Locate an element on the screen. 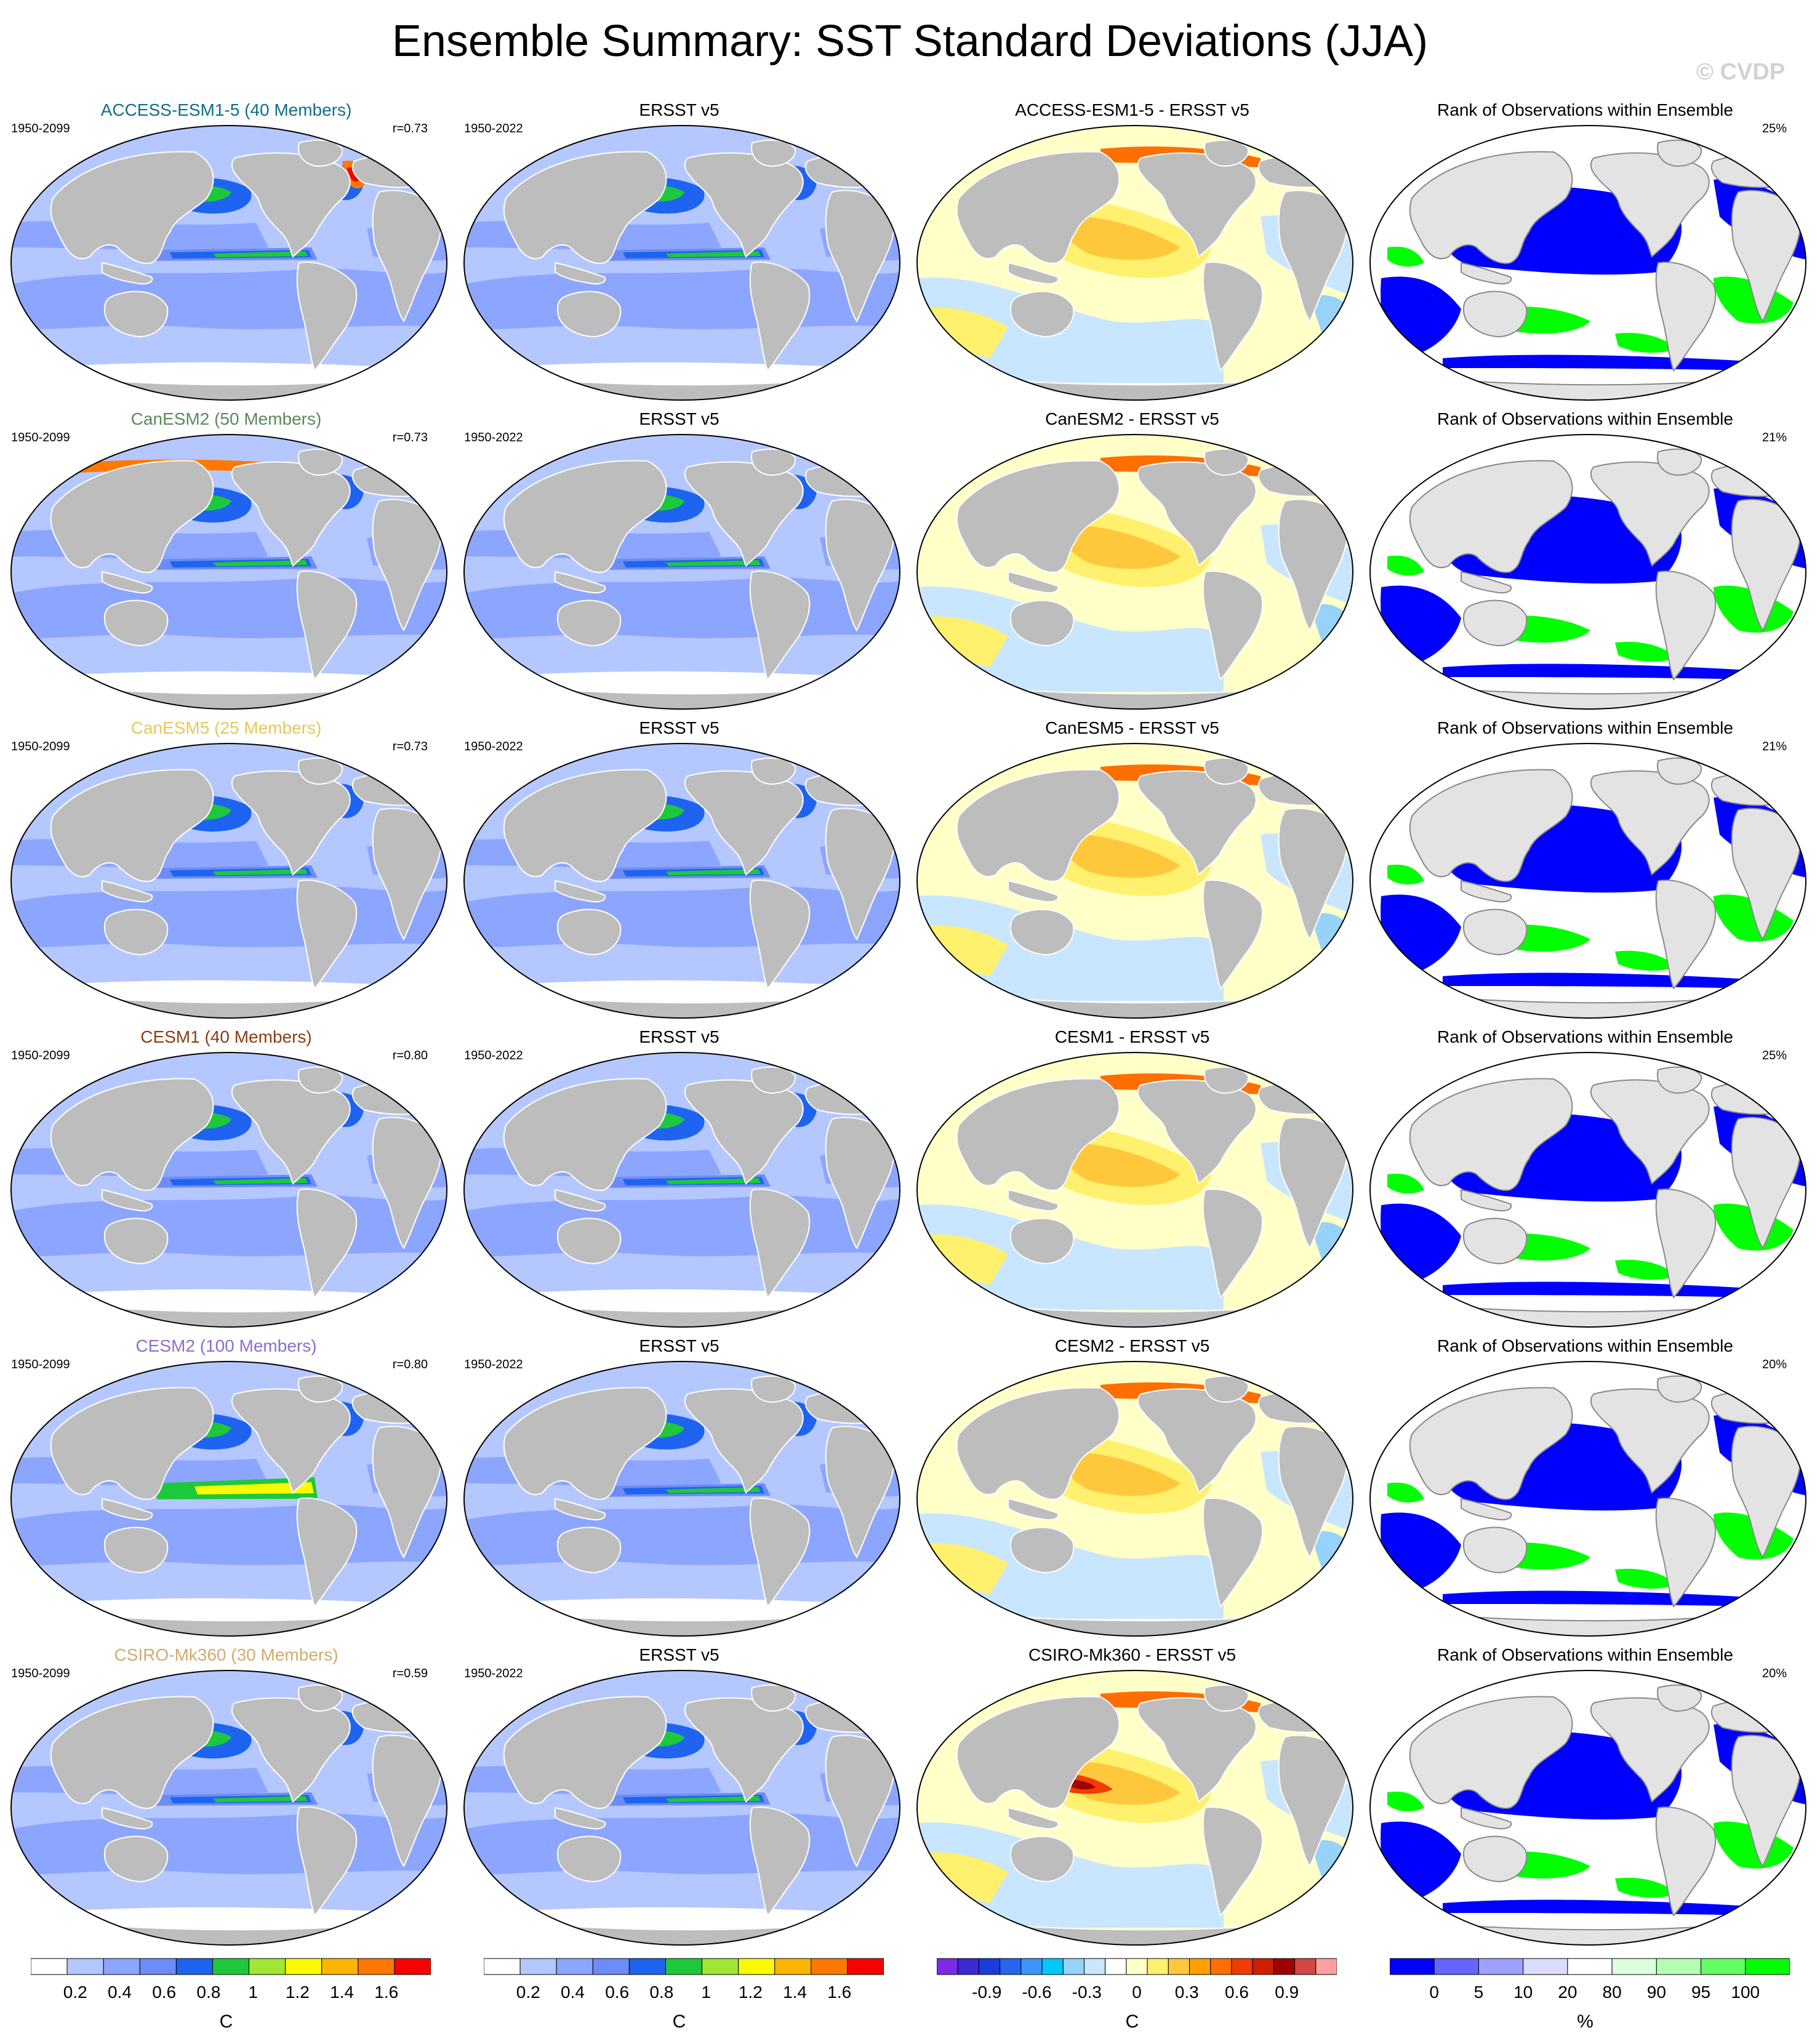 The width and height of the screenshot is (1820, 2041). panel-title: CanESM5 - ERSST v5 is located at coordinates (1132, 727).